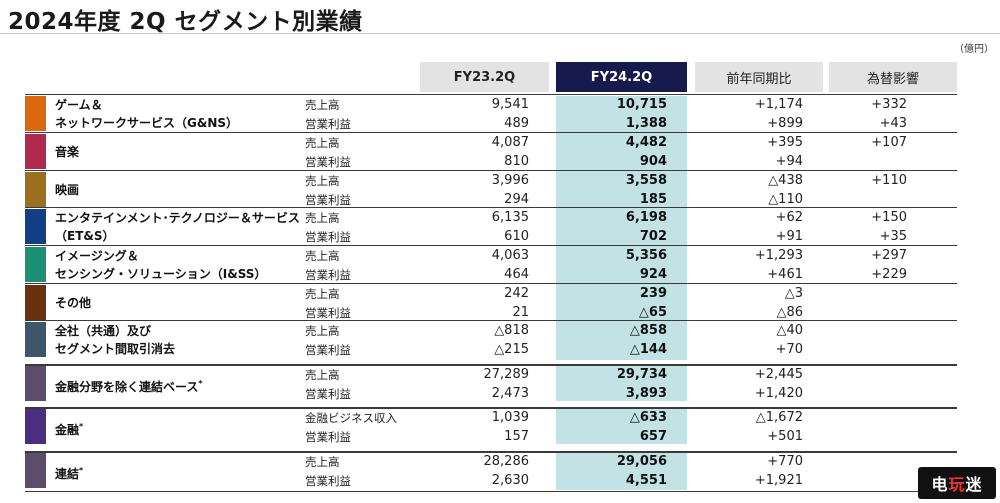 This screenshot has width=1000, height=503. I want to click on segment-name-line: 音楽, so click(67, 152).